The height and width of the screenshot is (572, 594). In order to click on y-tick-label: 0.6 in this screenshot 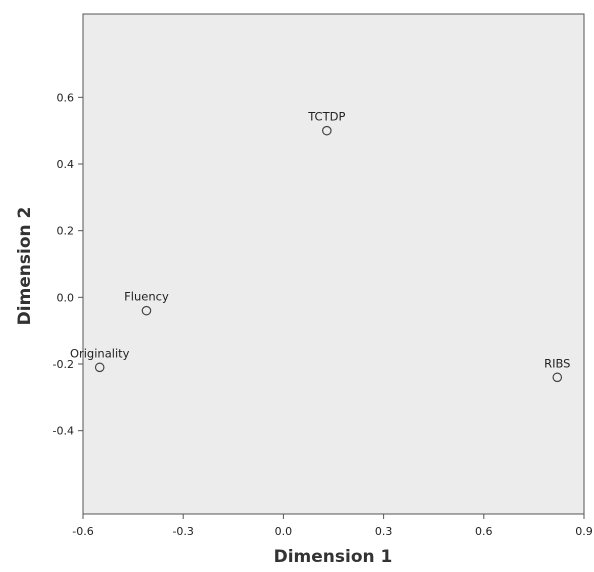, I will do `click(66, 97)`.